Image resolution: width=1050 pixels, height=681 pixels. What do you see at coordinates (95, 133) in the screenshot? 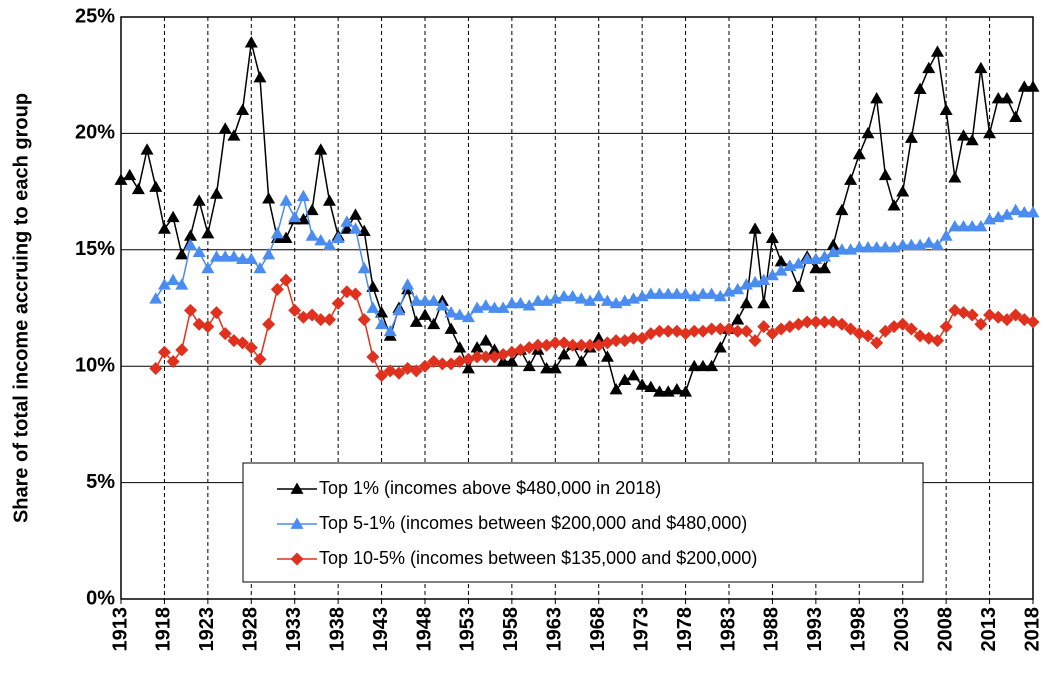
I see `y-tick-label: 20%` at bounding box center [95, 133].